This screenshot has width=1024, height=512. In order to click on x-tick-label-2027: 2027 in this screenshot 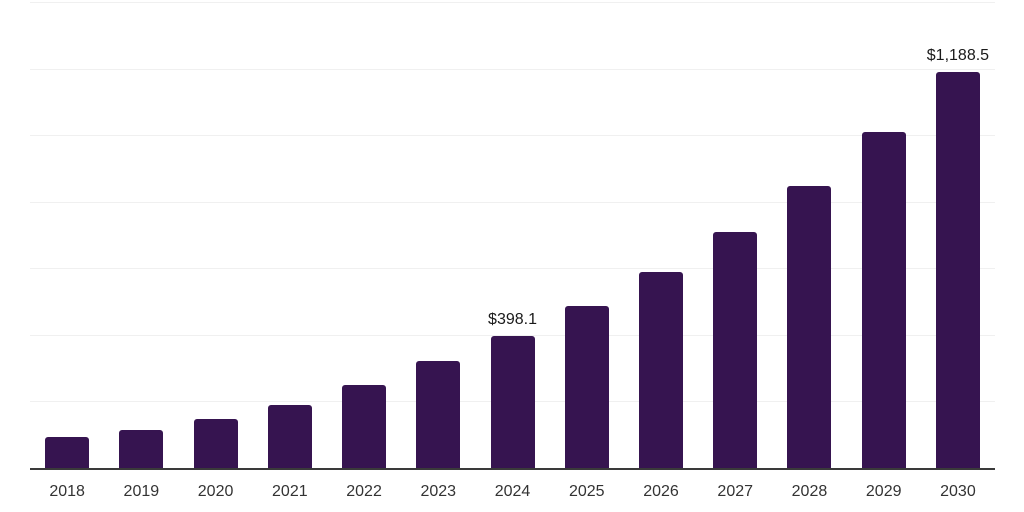, I will do `click(735, 491)`.